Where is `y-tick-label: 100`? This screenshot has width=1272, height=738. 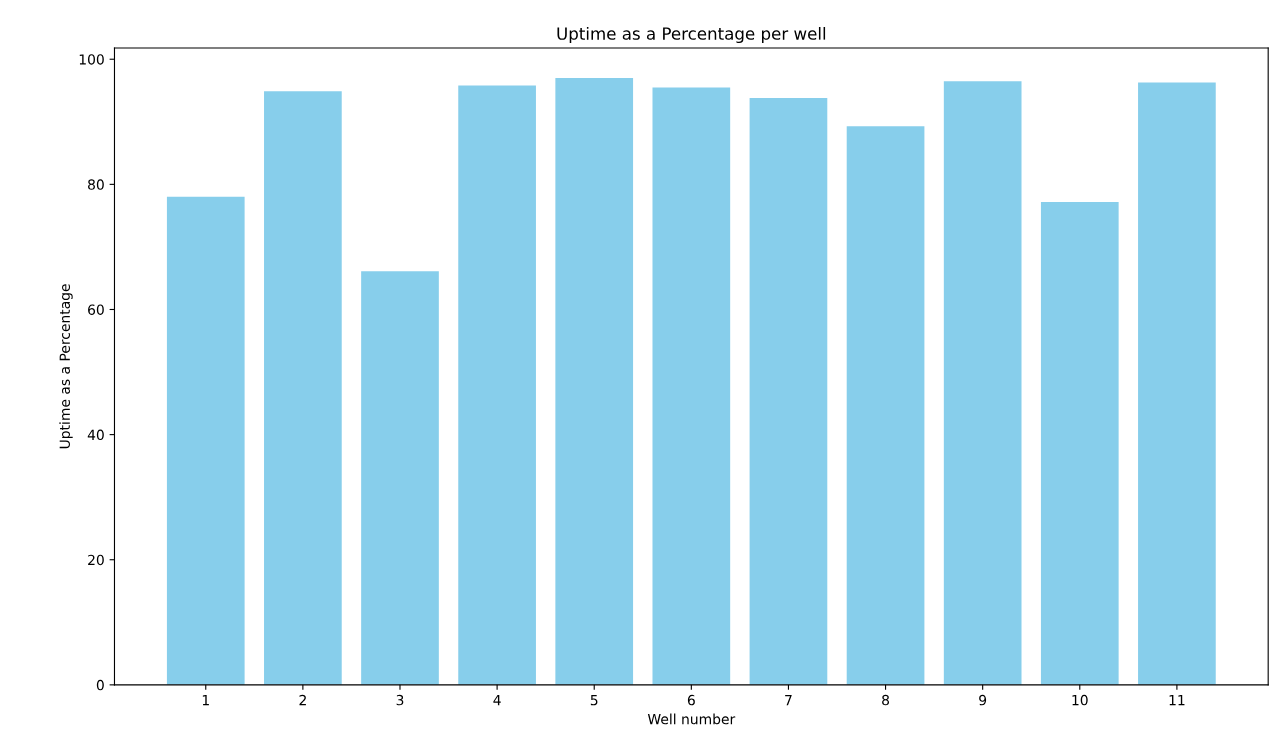
y-tick-label: 100 is located at coordinates (91, 59).